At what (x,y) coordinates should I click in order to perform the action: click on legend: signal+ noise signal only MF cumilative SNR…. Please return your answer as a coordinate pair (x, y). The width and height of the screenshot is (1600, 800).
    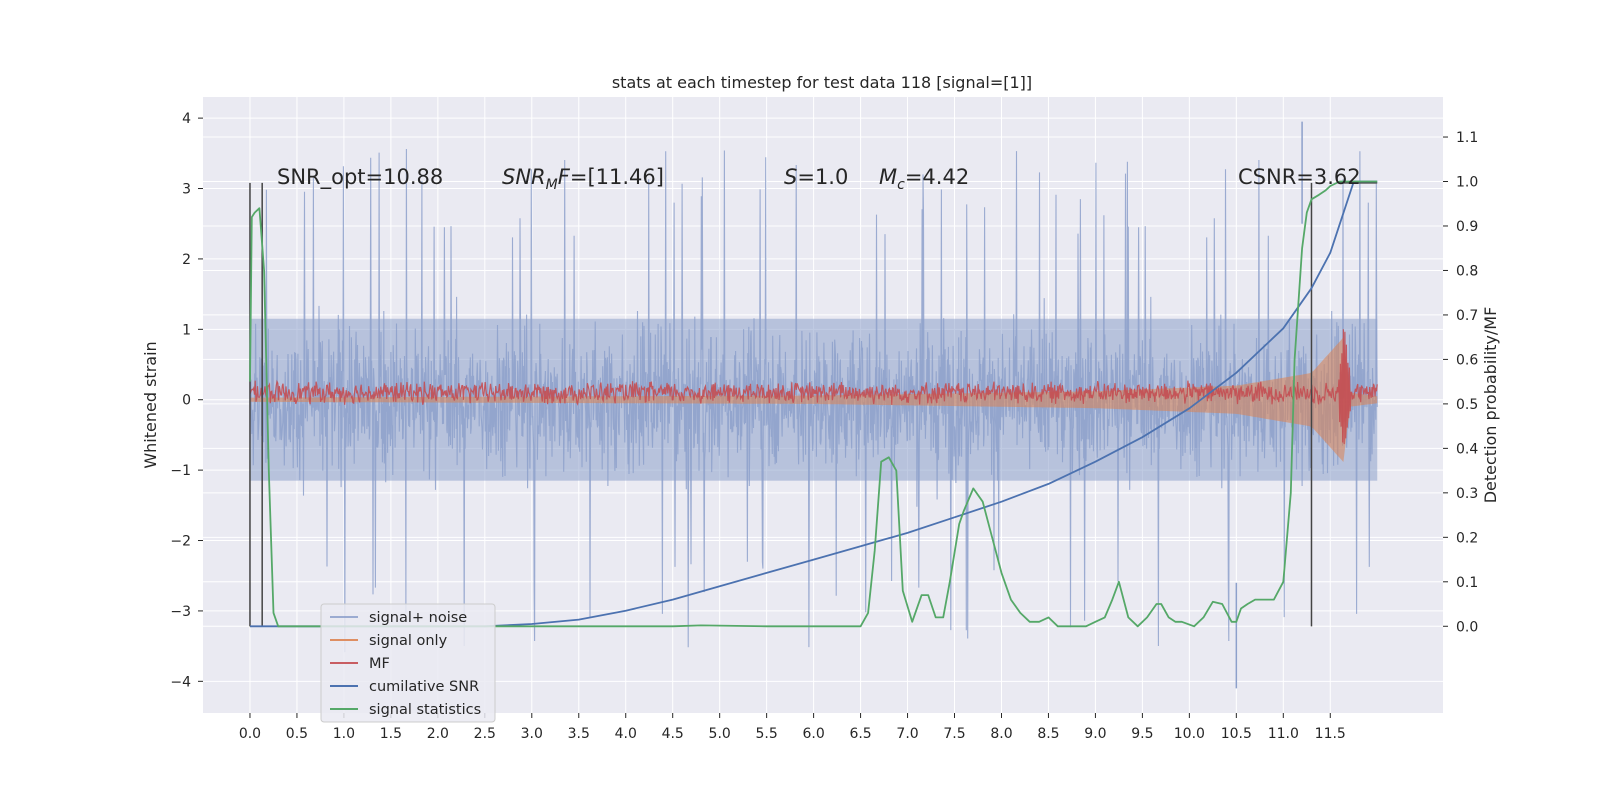
    Looking at the image, I should click on (408, 663).